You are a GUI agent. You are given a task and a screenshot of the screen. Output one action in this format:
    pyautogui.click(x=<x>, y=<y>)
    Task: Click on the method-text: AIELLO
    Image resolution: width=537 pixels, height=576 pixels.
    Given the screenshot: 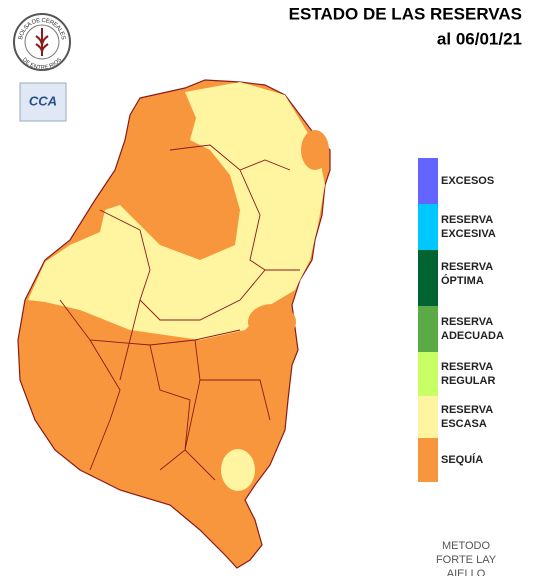 What is the action you would take?
    pyautogui.click(x=466, y=572)
    